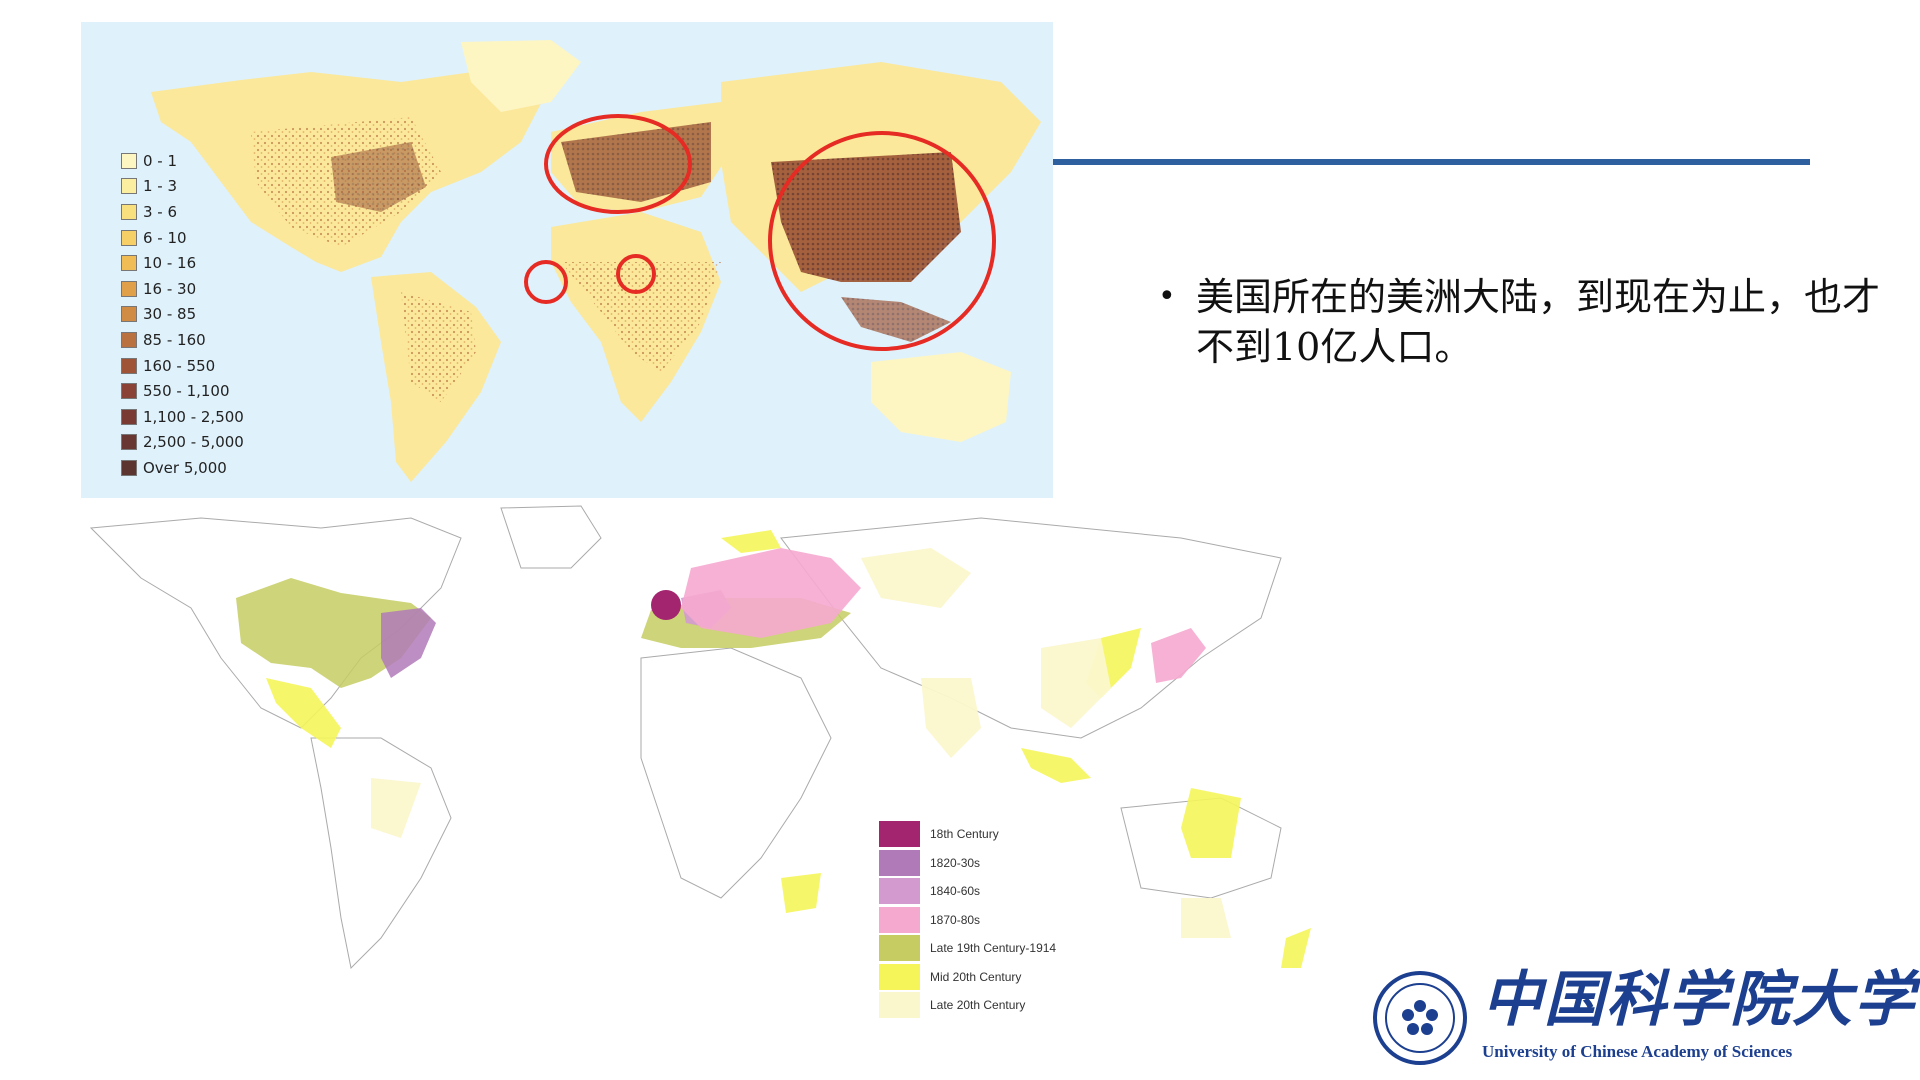 The height and width of the screenshot is (1080, 1920). What do you see at coordinates (170, 314) in the screenshot?
I see `density-legend-label: 30 - 85` at bounding box center [170, 314].